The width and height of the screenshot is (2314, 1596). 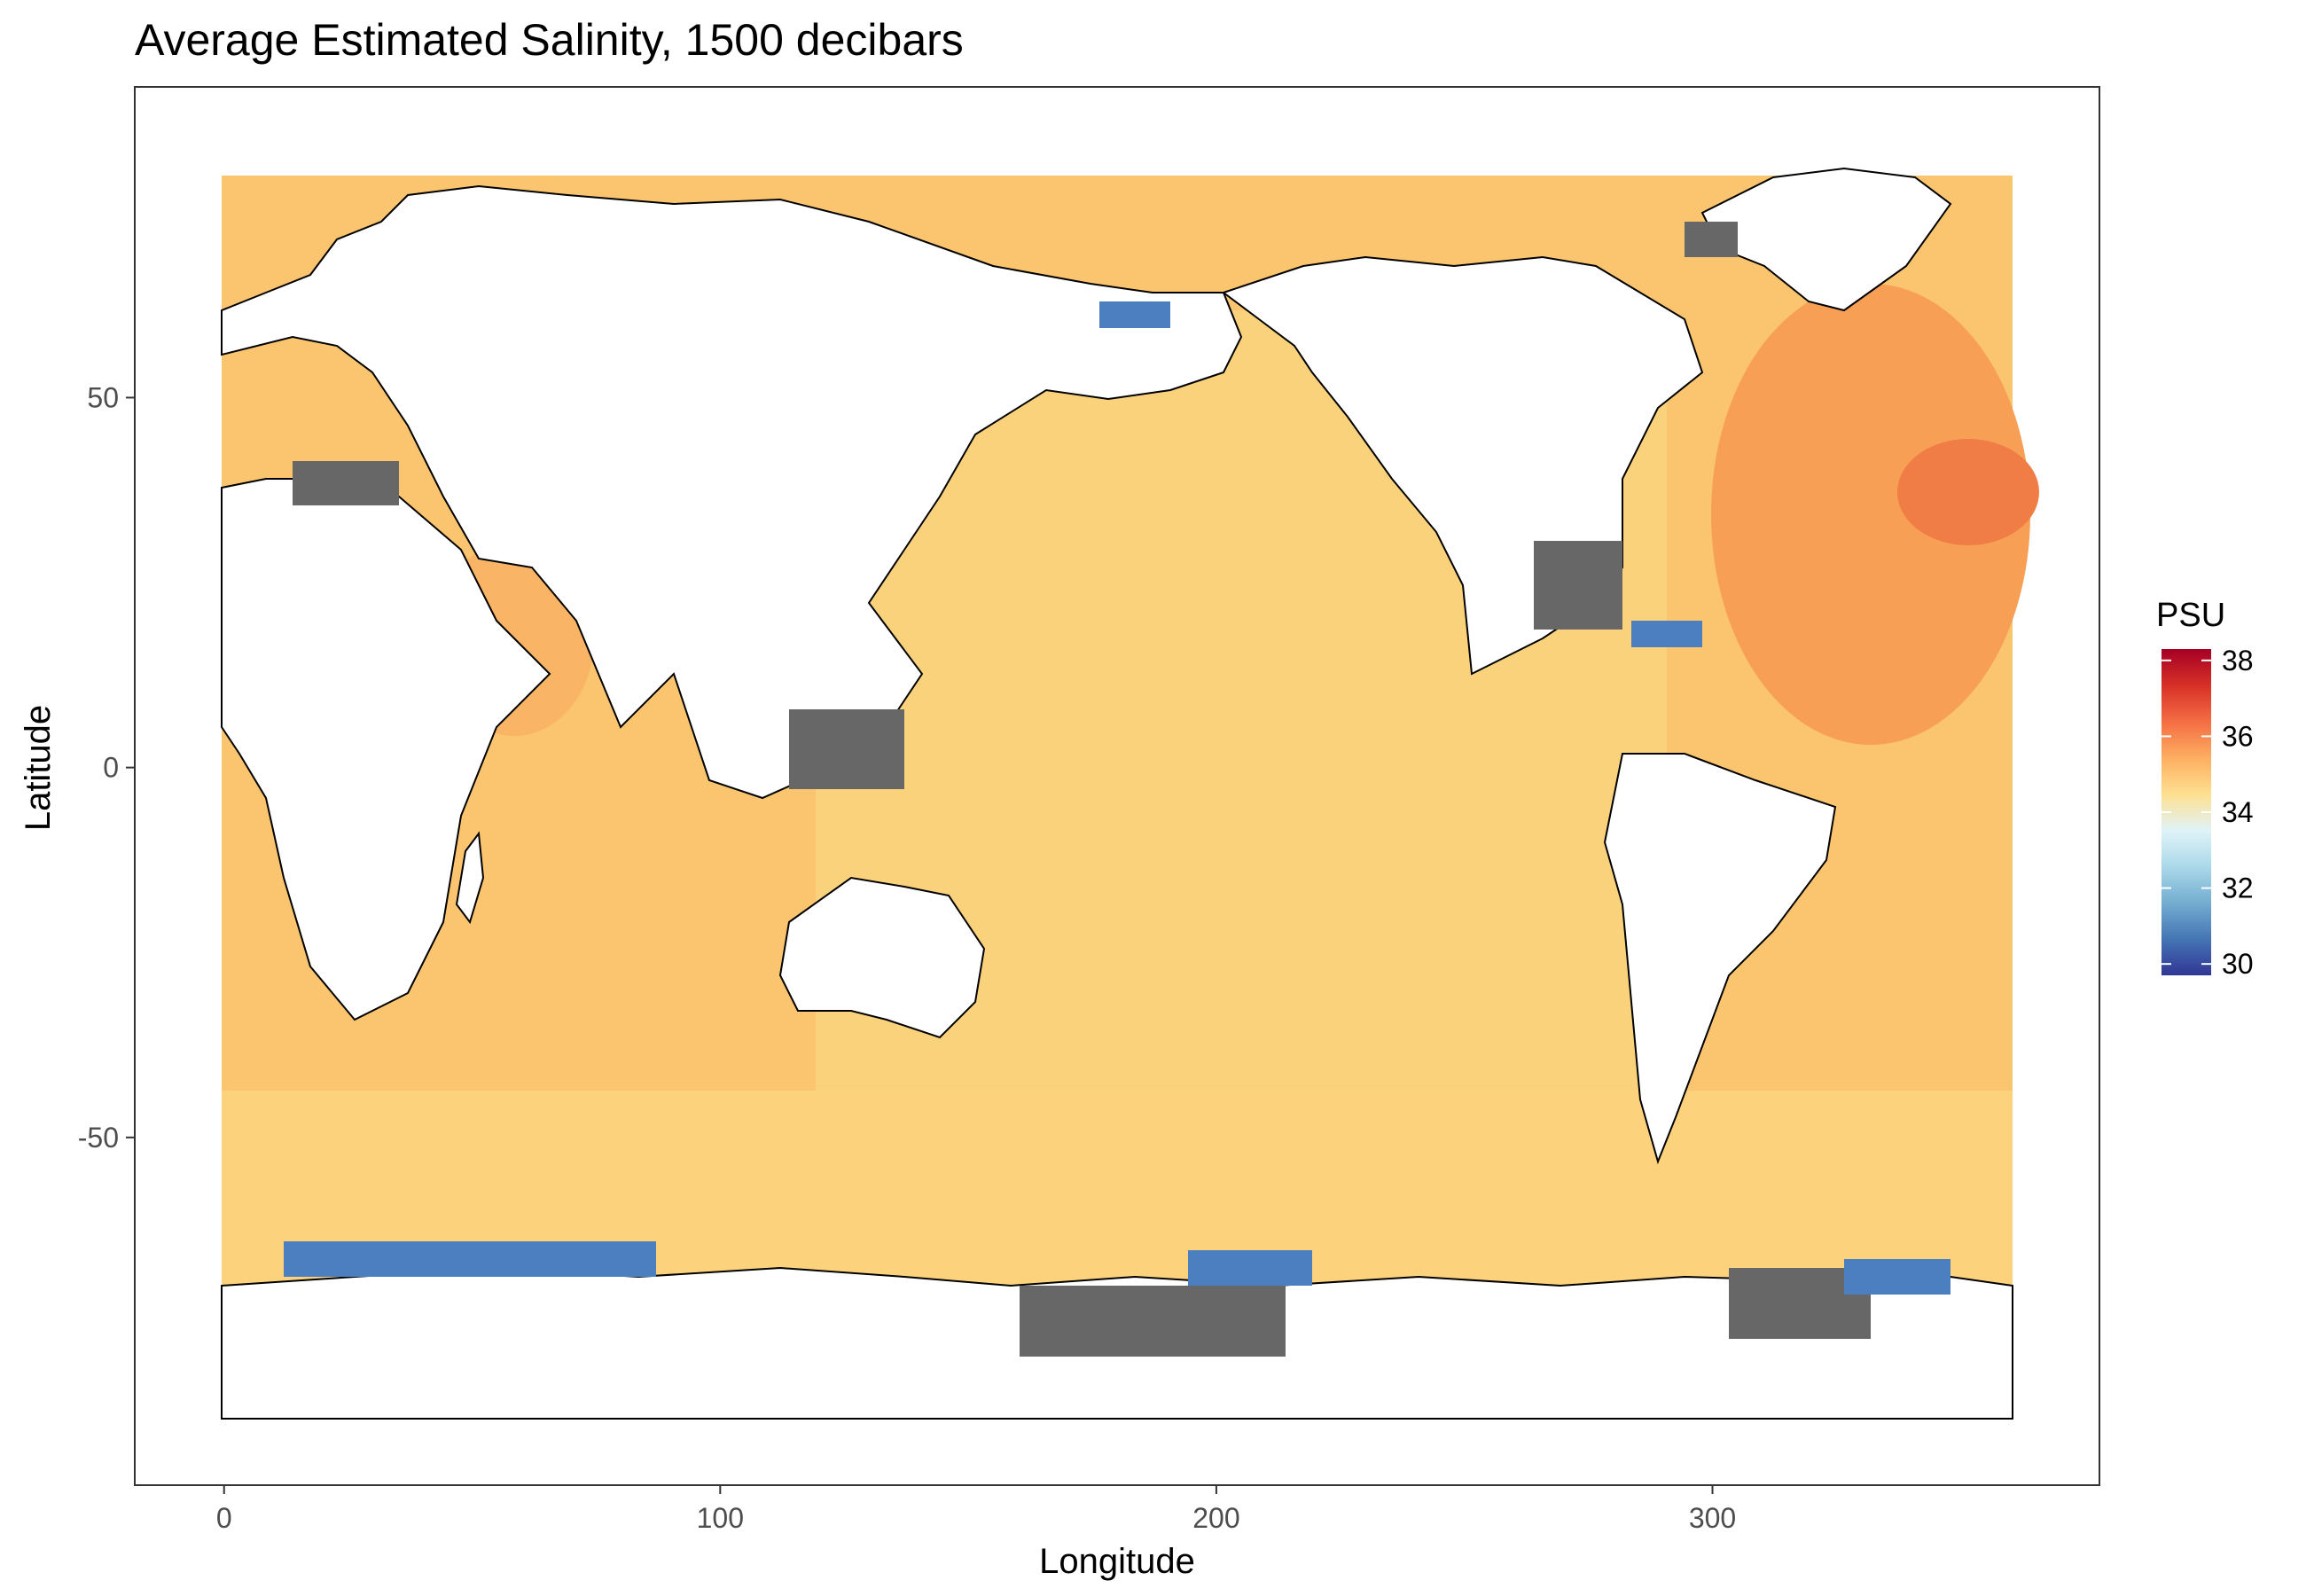 What do you see at coordinates (1712, 1518) in the screenshot?
I see `x-tick-label: 300` at bounding box center [1712, 1518].